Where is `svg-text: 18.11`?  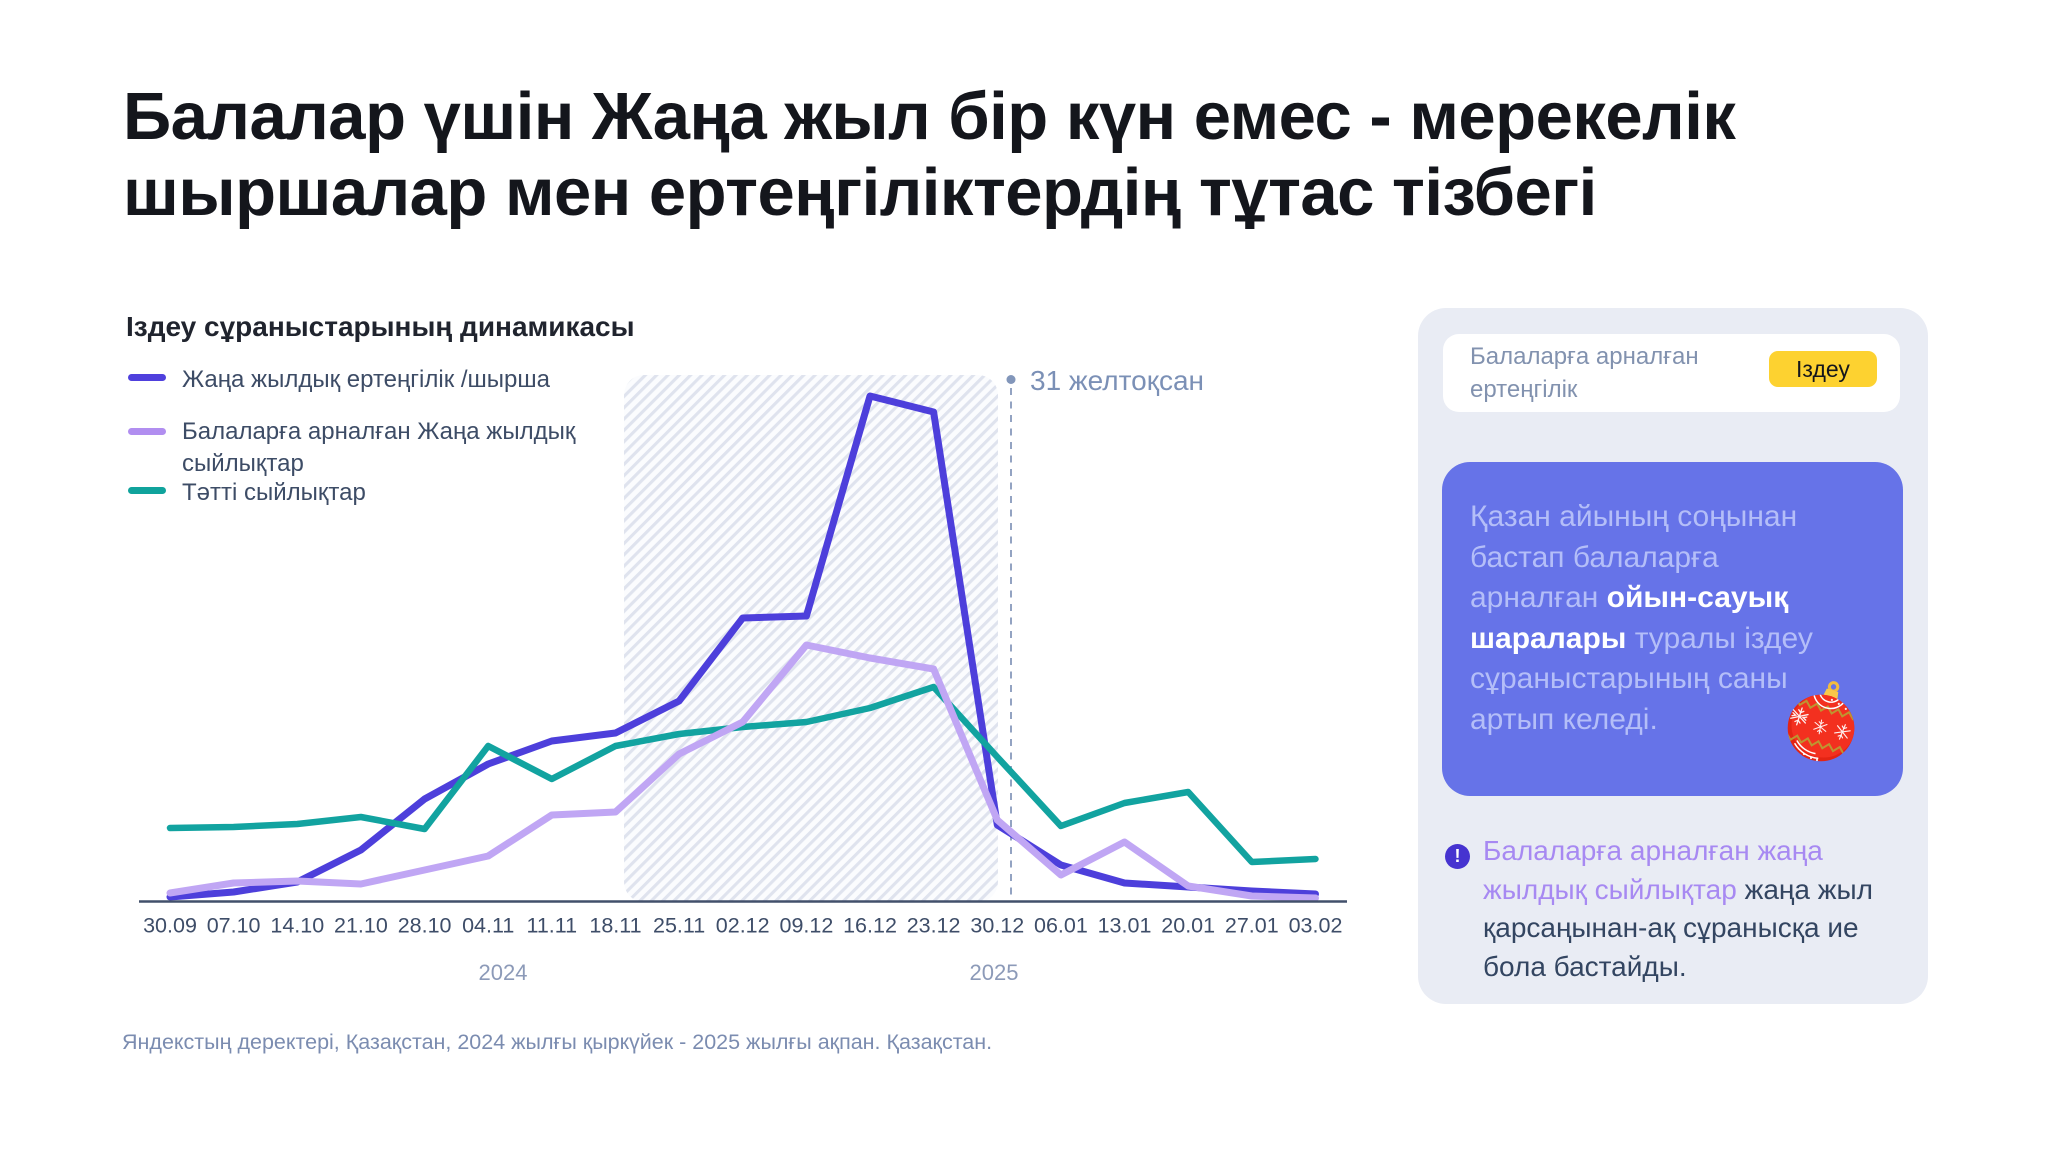
svg-text: 18.11 is located at coordinates (615, 926).